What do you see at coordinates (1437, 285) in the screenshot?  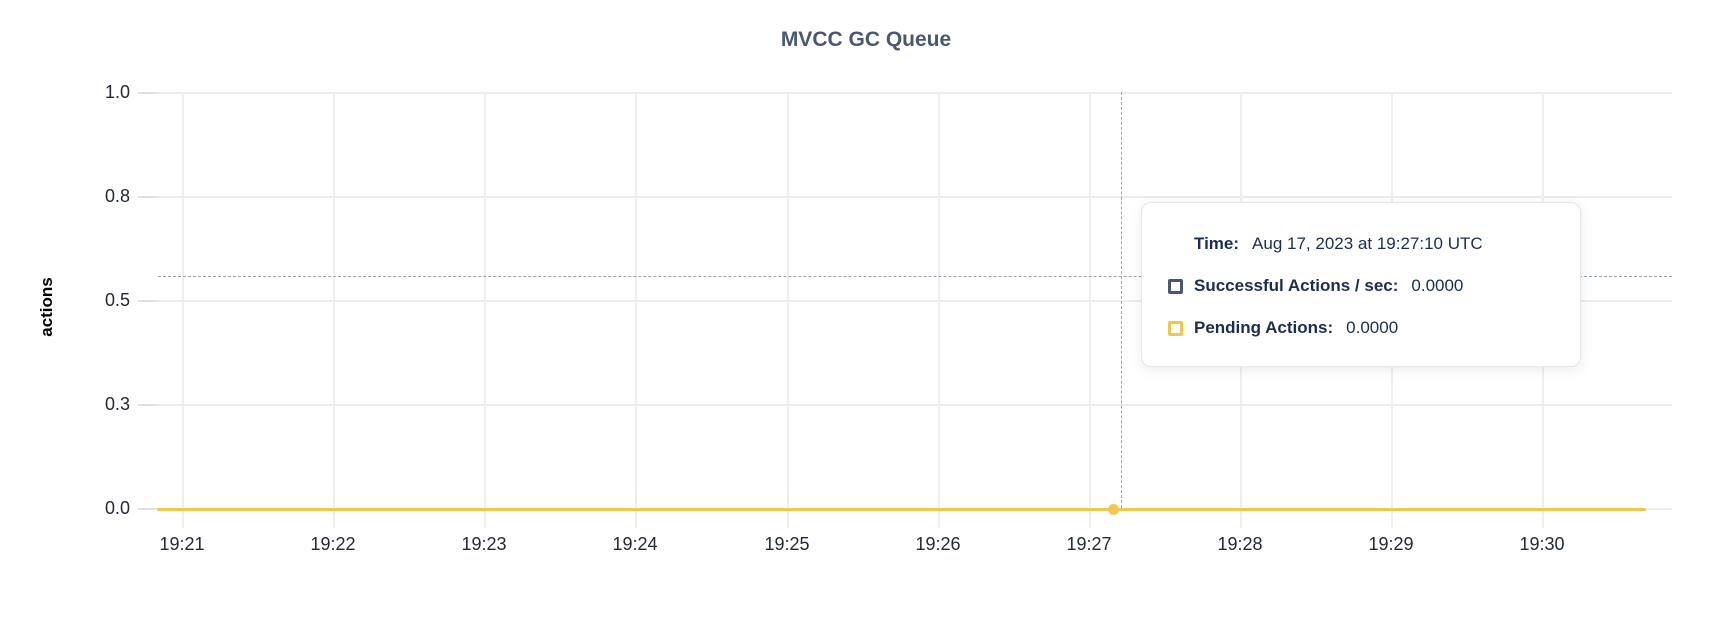 I see `successful-actions-value: 0.0000` at bounding box center [1437, 285].